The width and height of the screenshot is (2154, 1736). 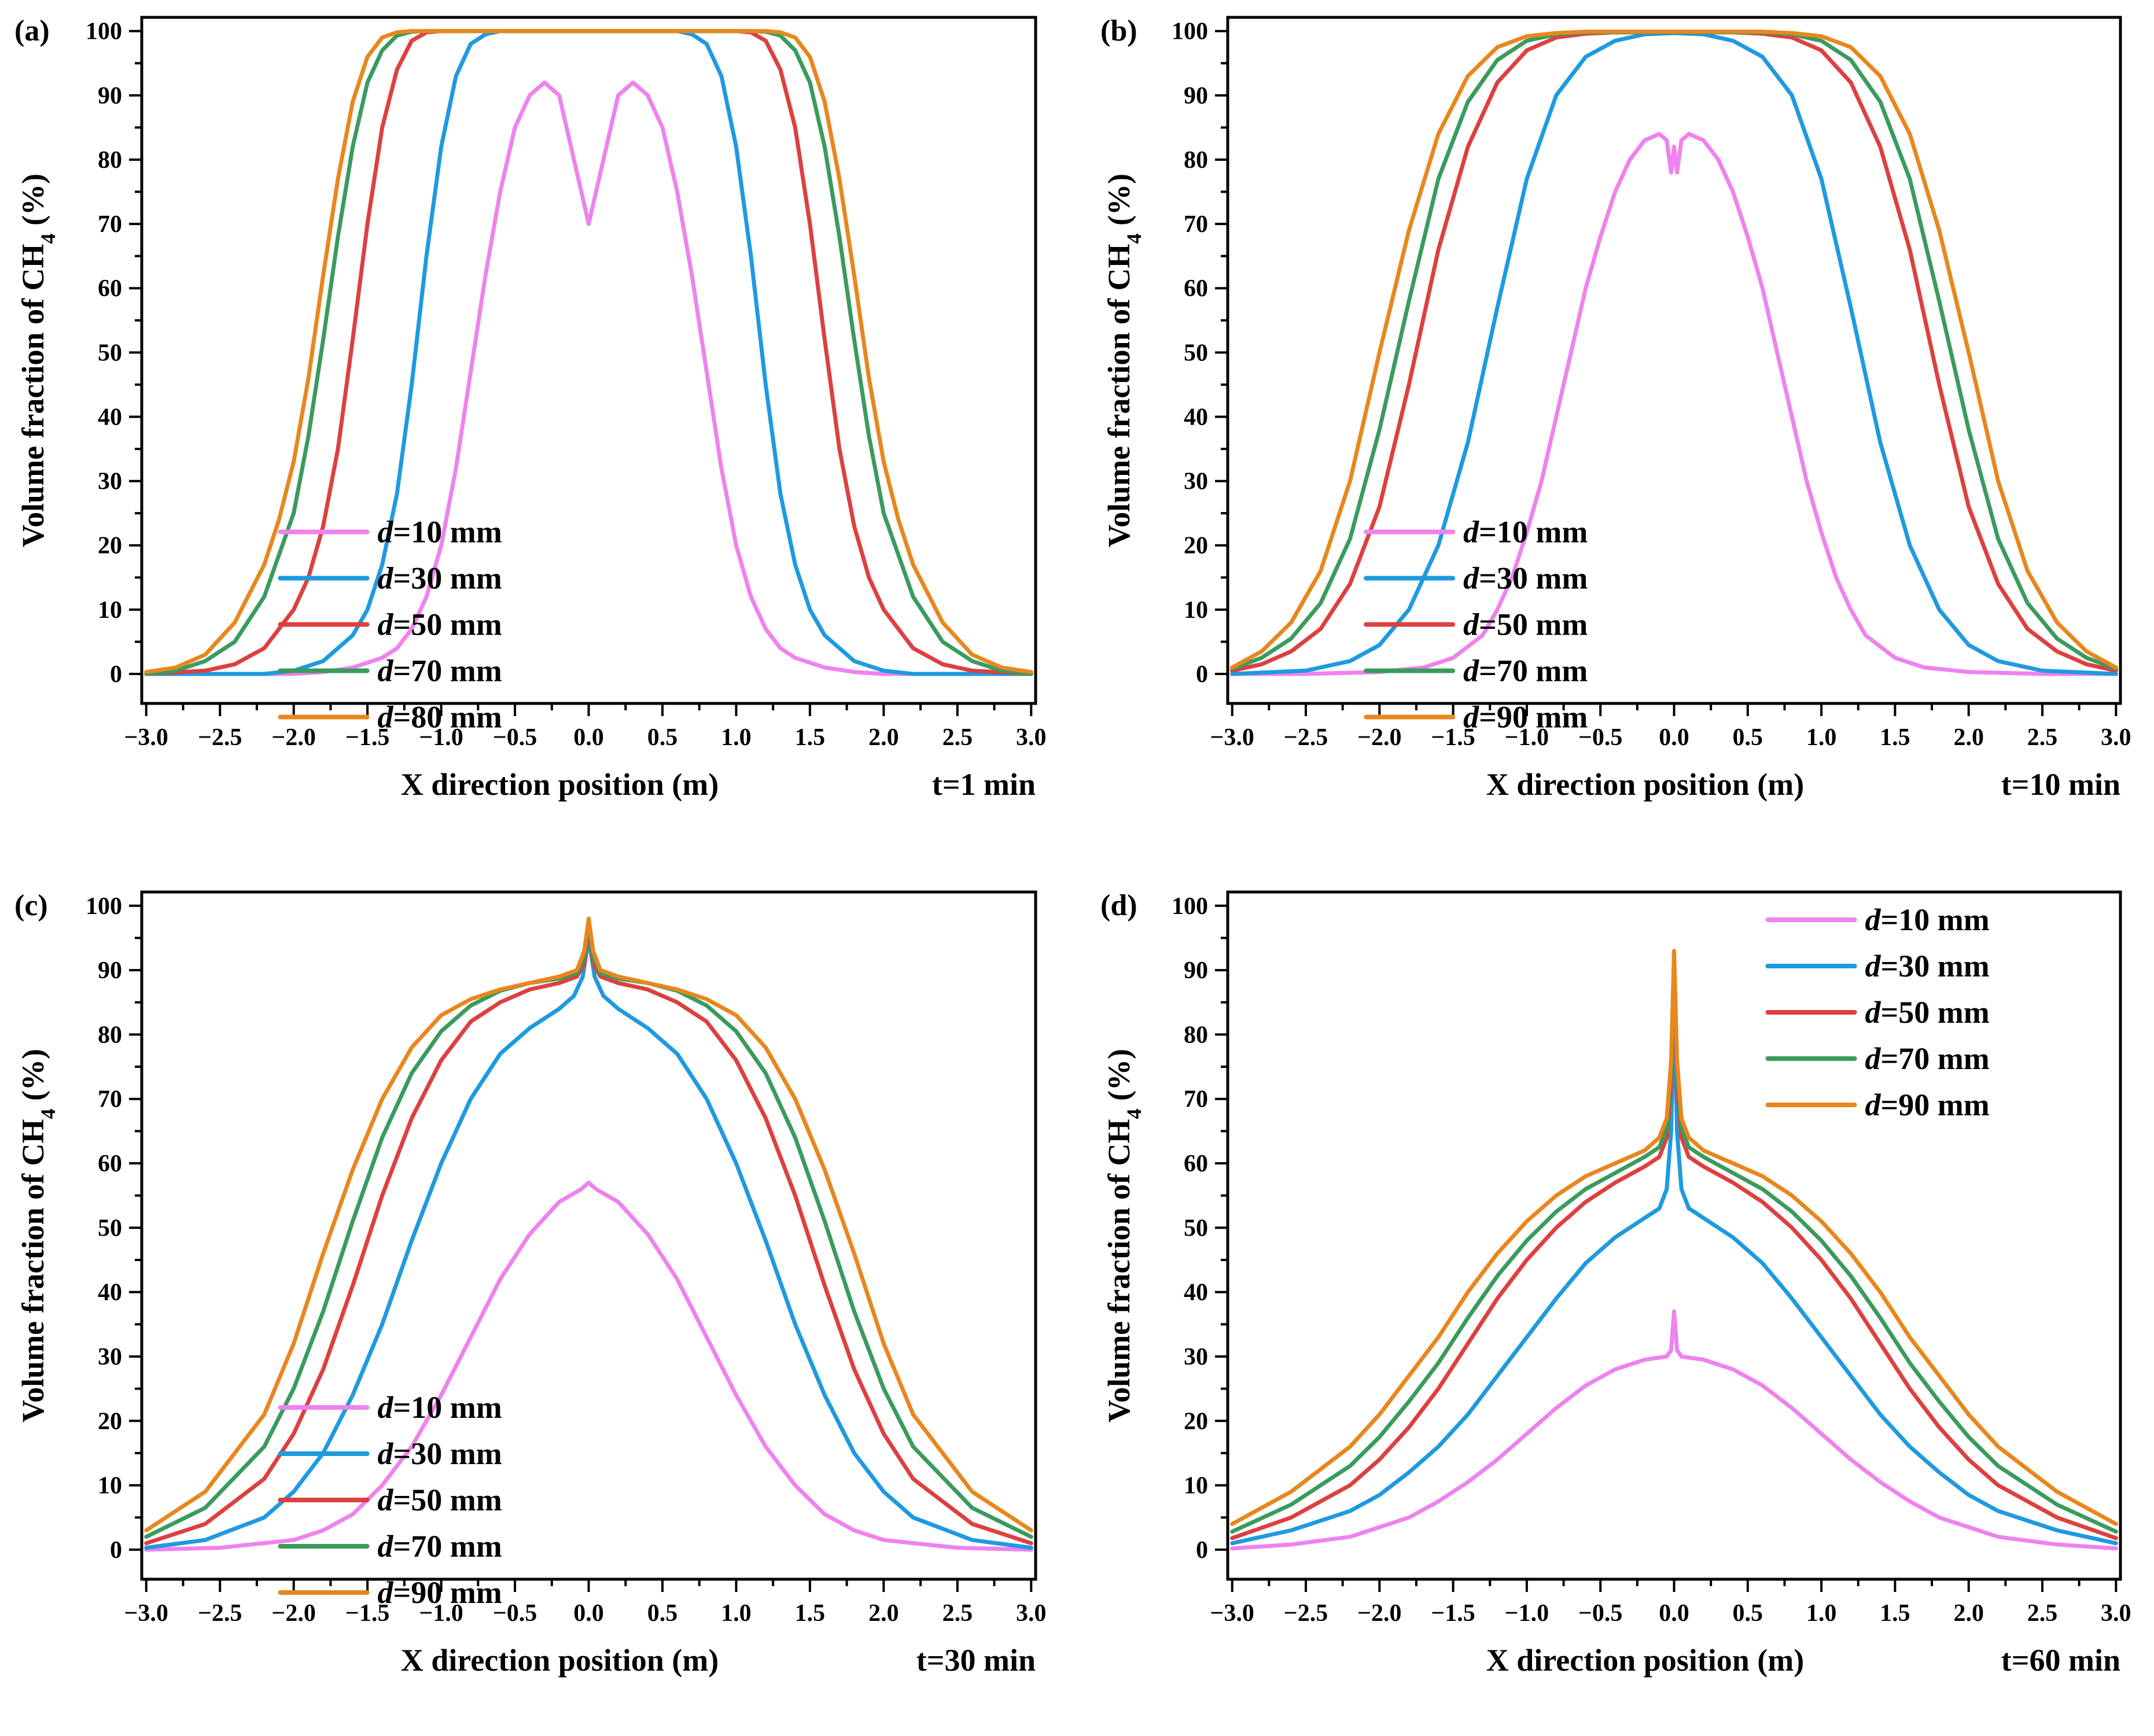 I want to click on time-label: t=60 min, so click(x=2060, y=1660).